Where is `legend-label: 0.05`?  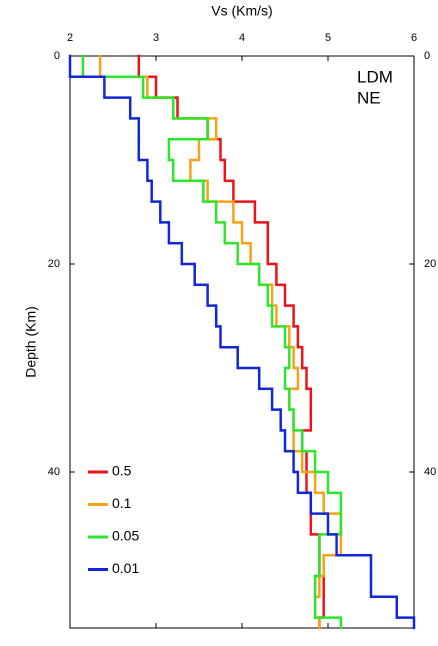 legend-label: 0.05 is located at coordinates (125, 536).